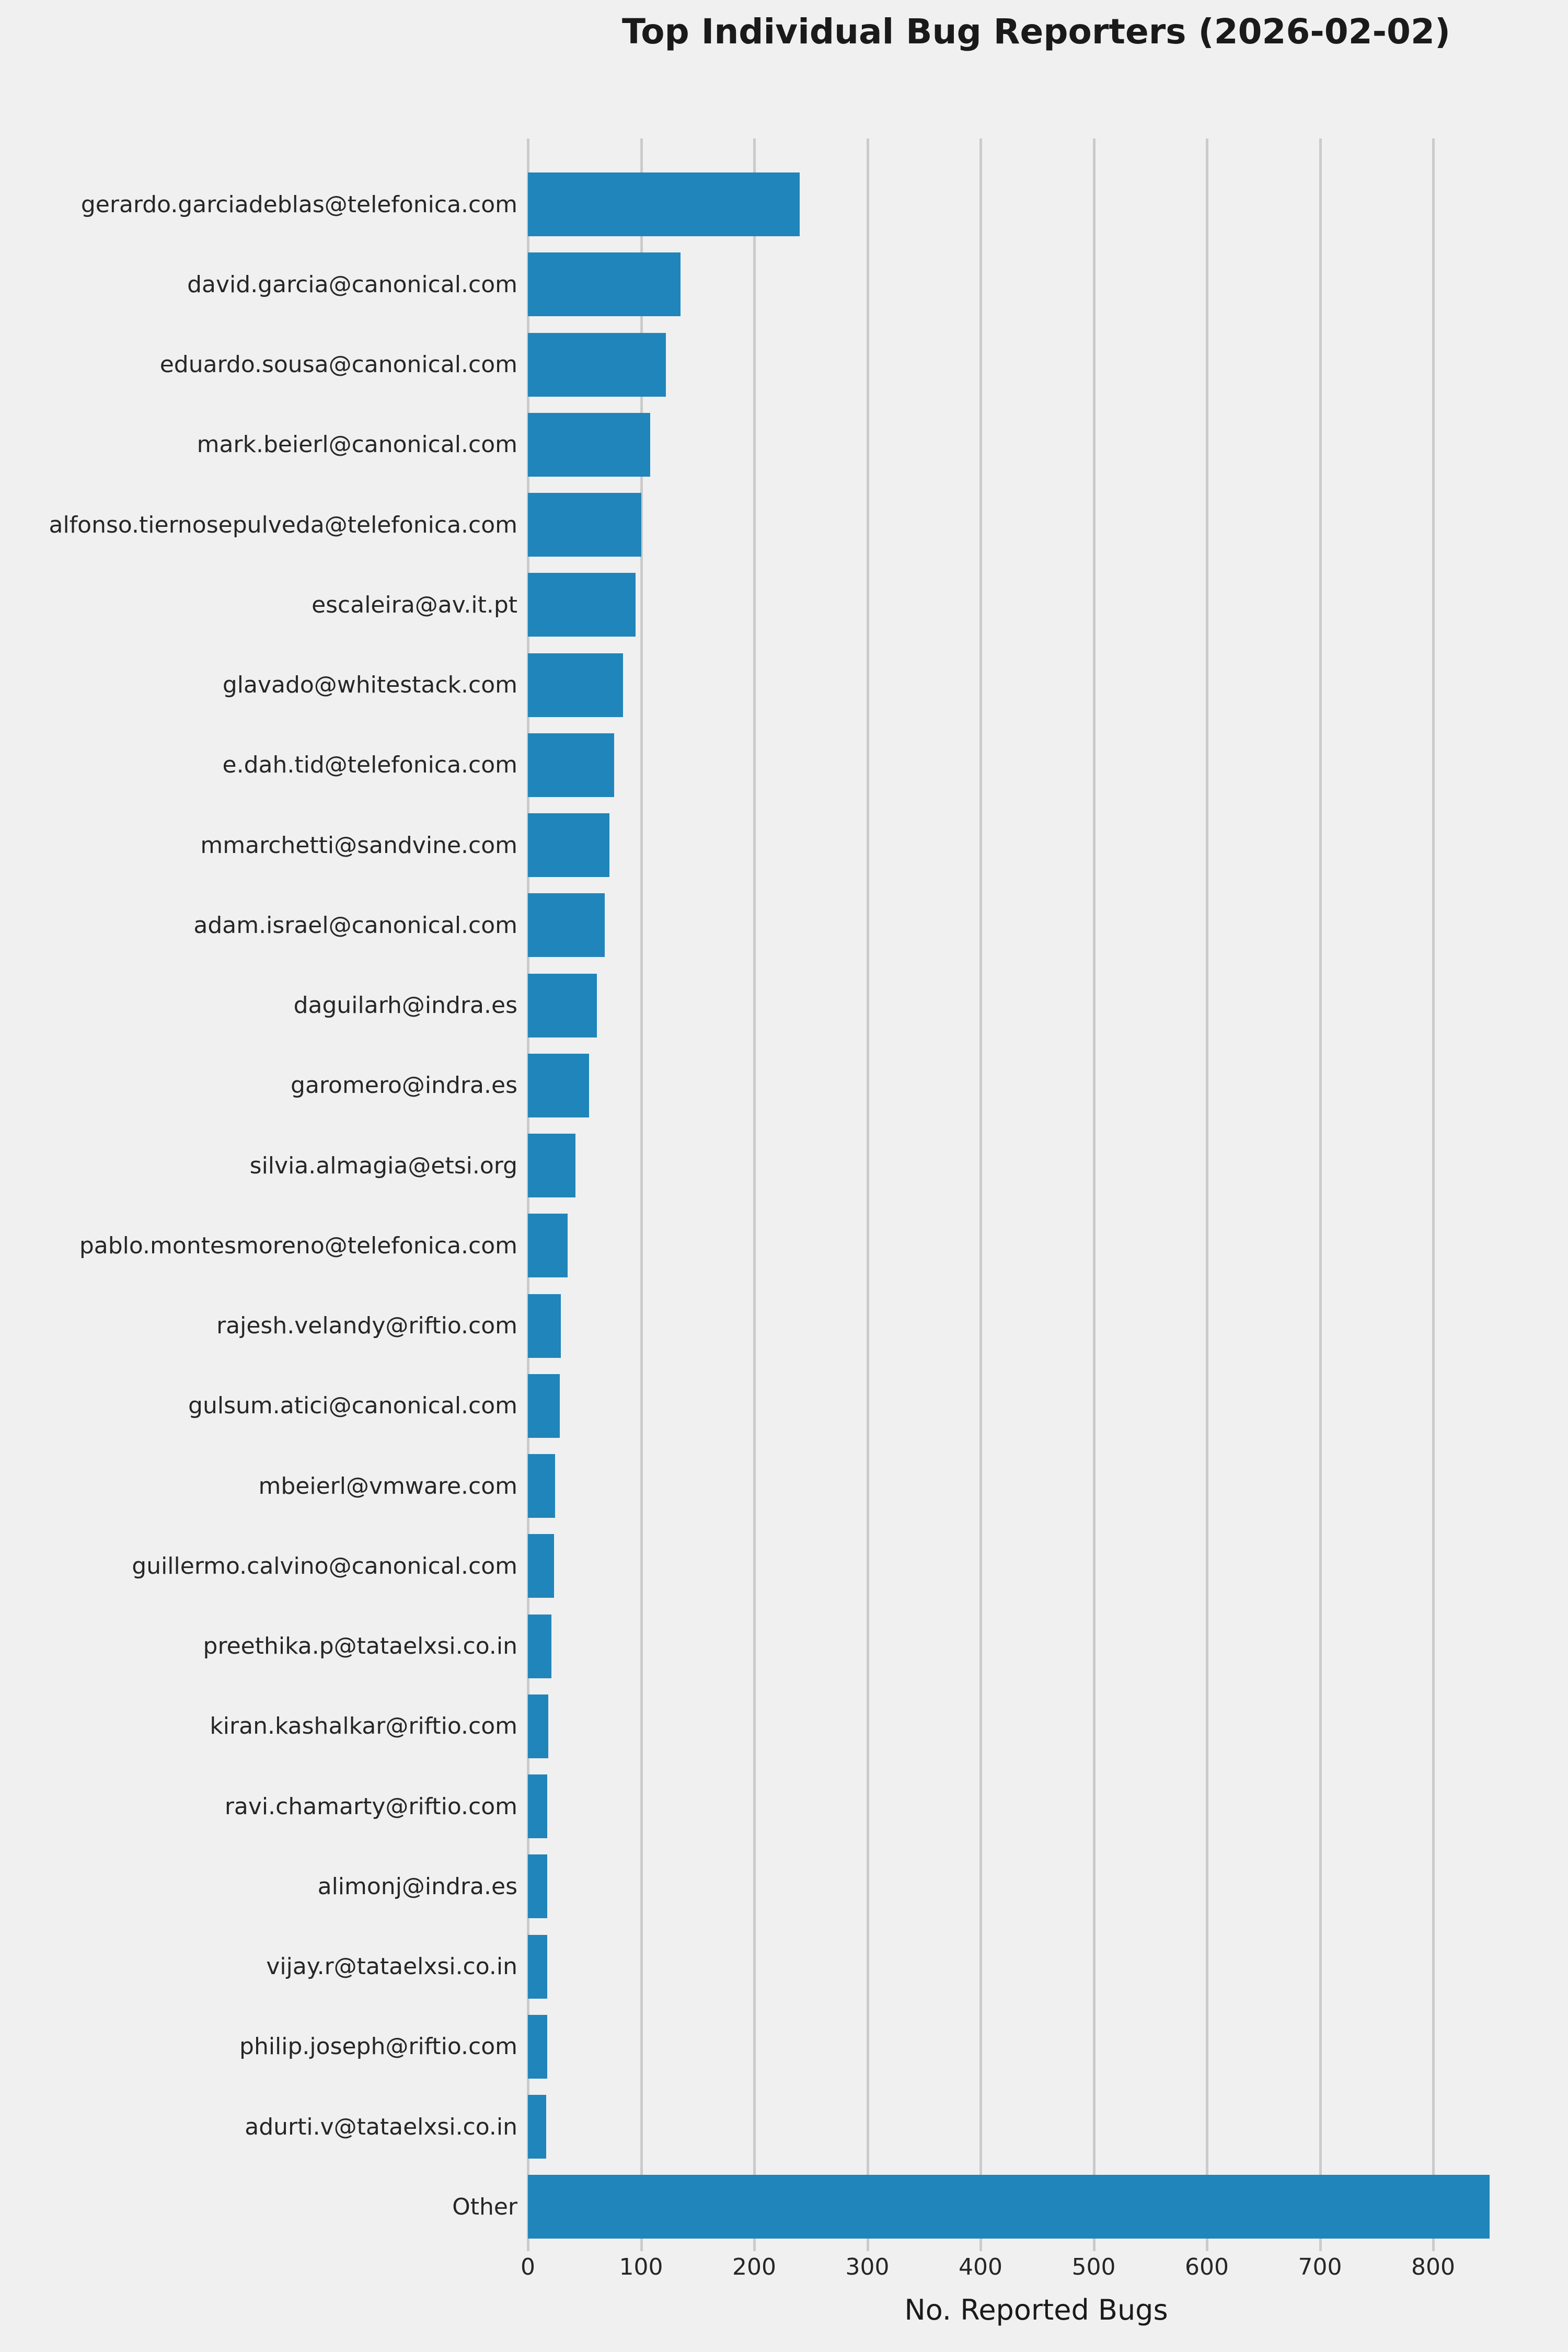  What do you see at coordinates (1320, 2267) in the screenshot?
I see `x-tick-label: 700` at bounding box center [1320, 2267].